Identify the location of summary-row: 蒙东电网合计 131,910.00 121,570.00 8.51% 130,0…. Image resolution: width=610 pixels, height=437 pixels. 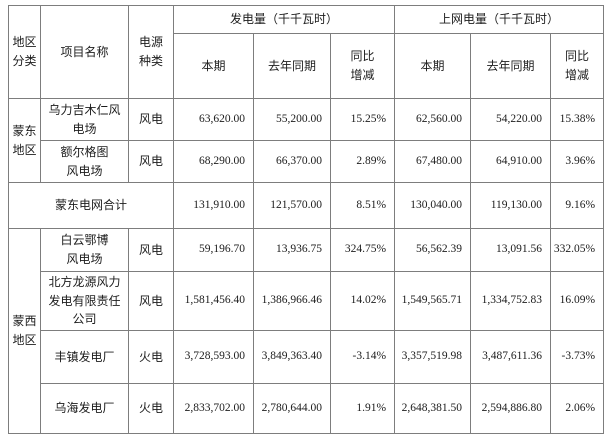
(306, 205).